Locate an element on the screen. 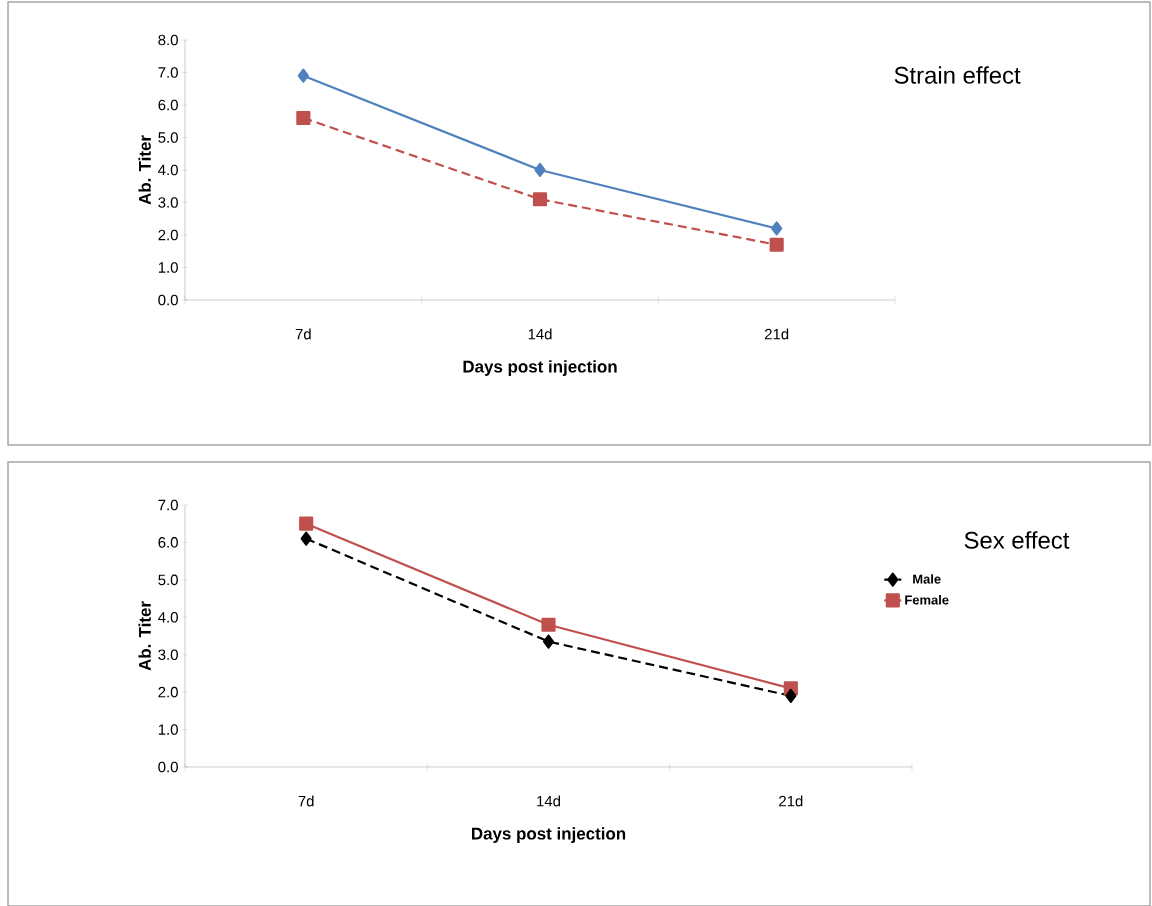 This screenshot has width=1152, height=906. legend-title: Strain effect is located at coordinates (957, 75).